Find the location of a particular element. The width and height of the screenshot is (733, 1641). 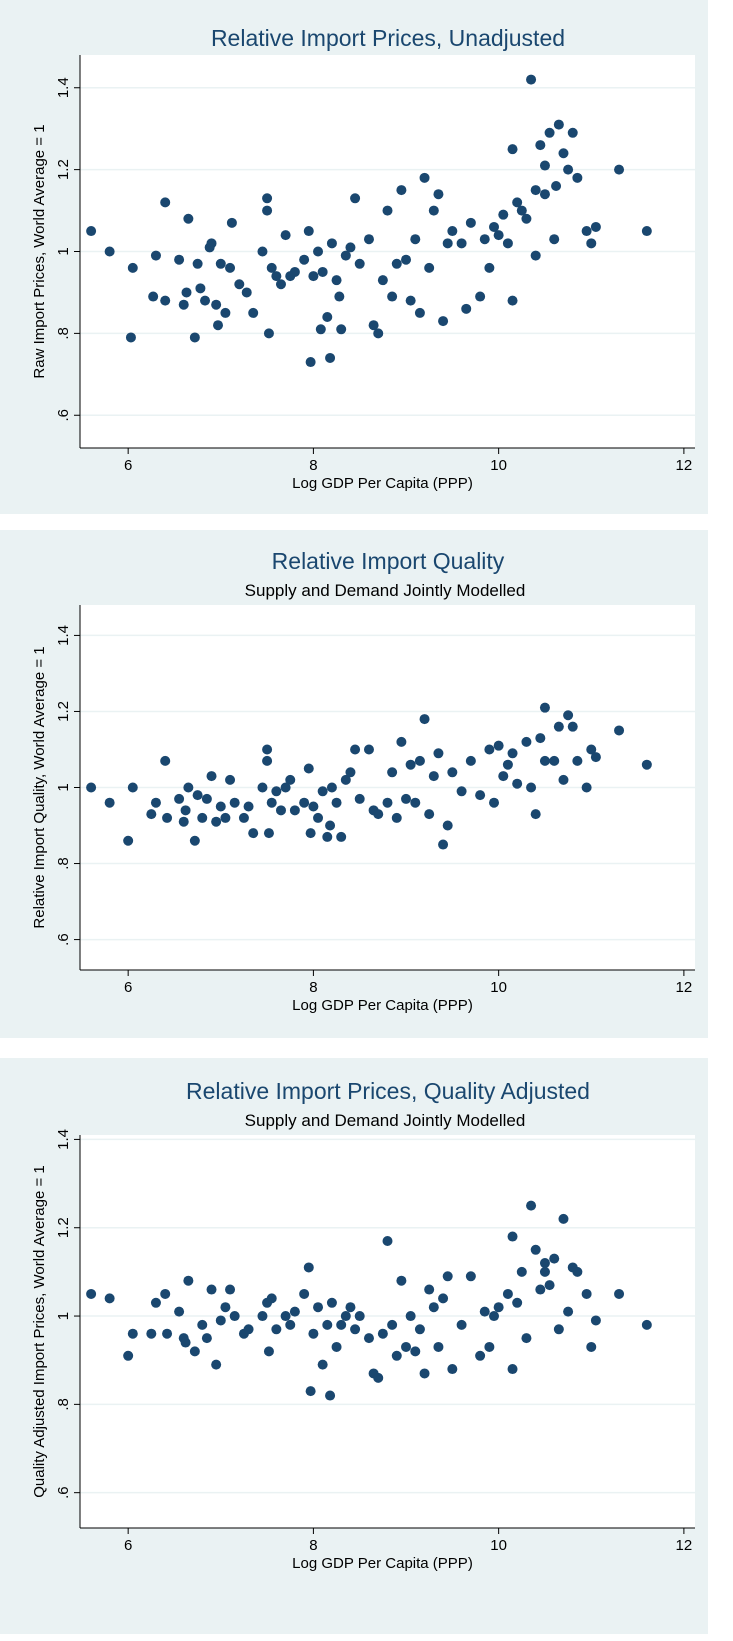

y-tick-label: 1.2 is located at coordinates (63, 169).